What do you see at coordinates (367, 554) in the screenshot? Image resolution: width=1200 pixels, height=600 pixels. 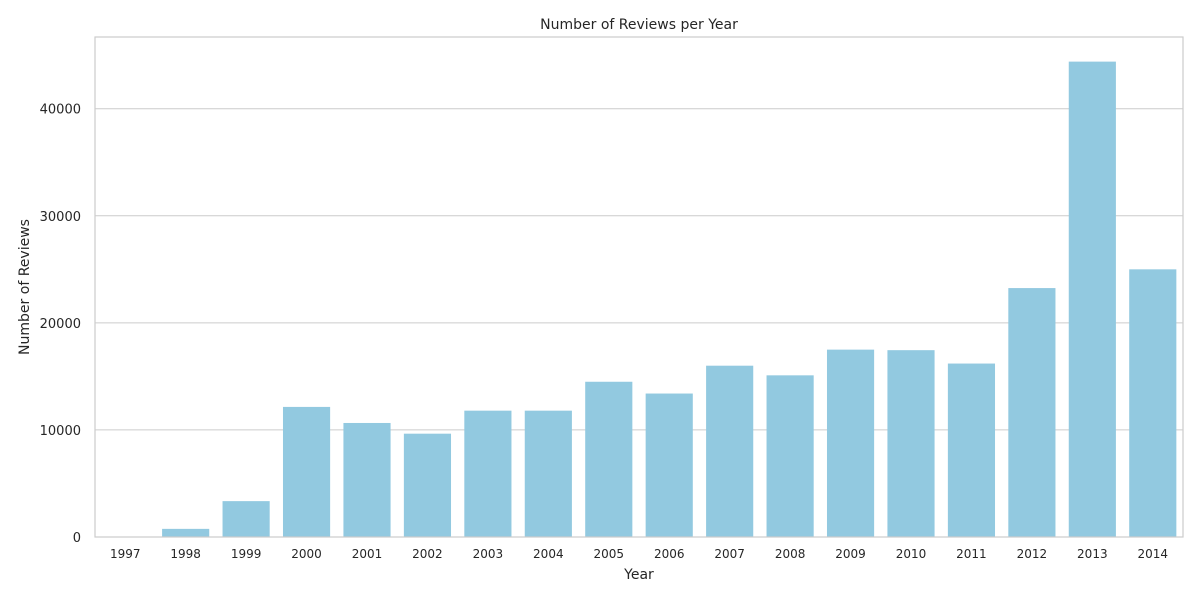 I see `x-tick-label-2001: 2001` at bounding box center [367, 554].